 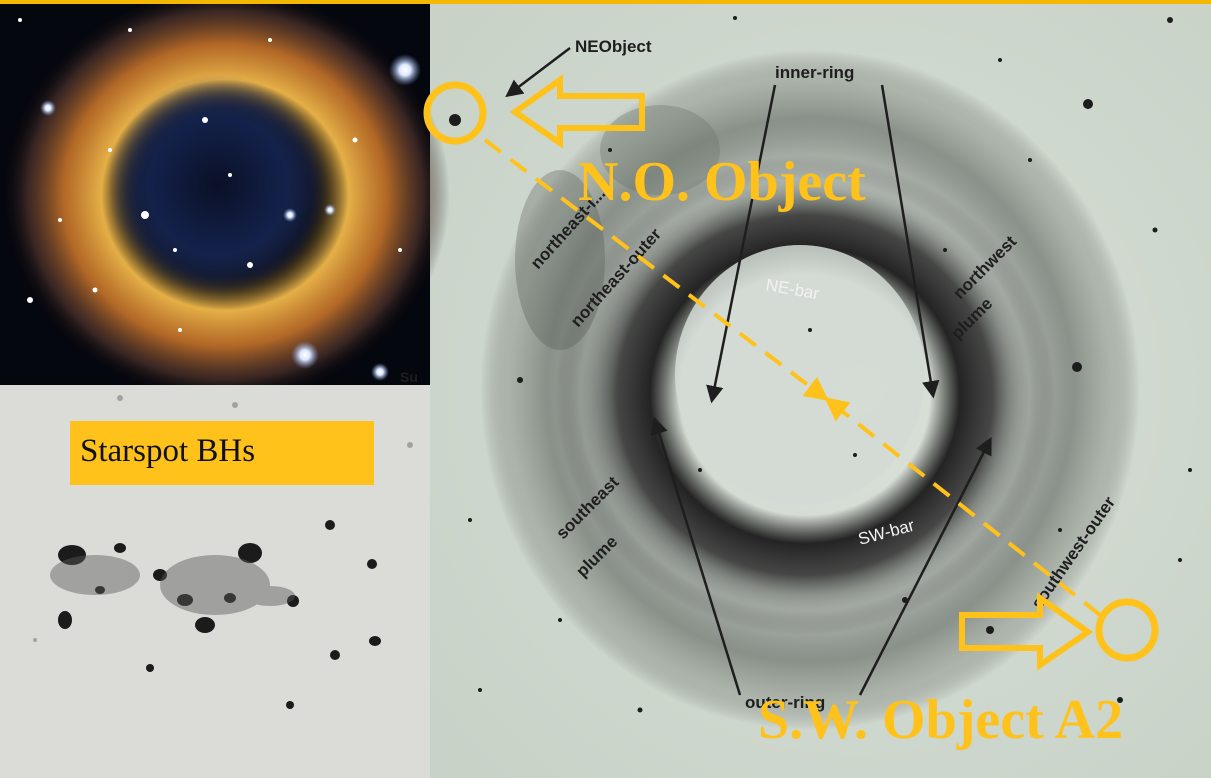 What do you see at coordinates (741, 244) in the screenshot?
I see `inner-ring-arrow-left-icon` at bounding box center [741, 244].